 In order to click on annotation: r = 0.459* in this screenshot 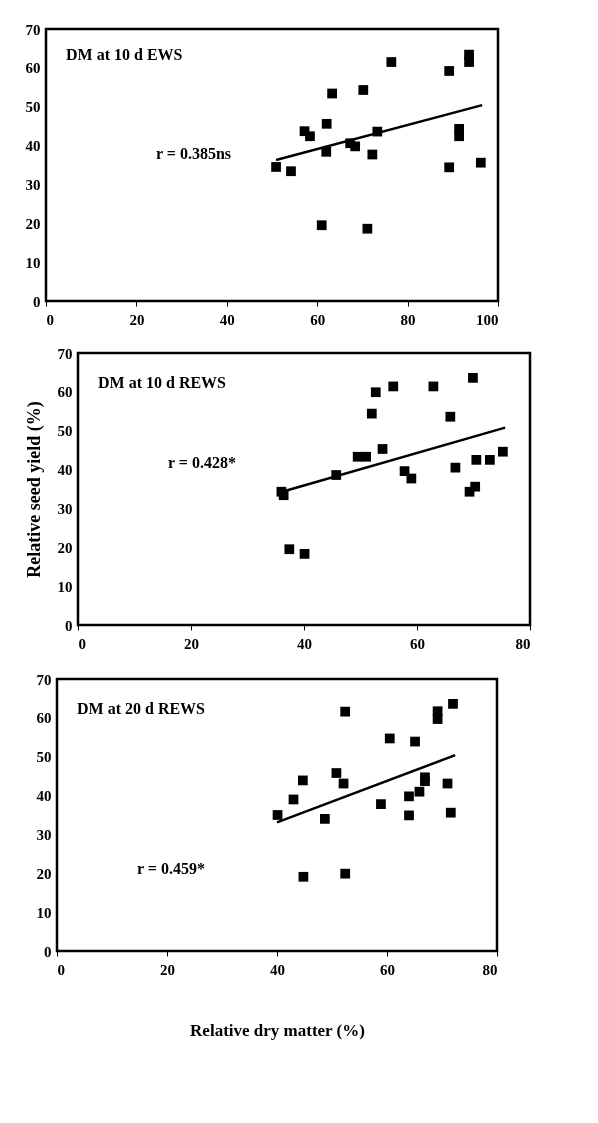, I will do `click(171, 868)`.